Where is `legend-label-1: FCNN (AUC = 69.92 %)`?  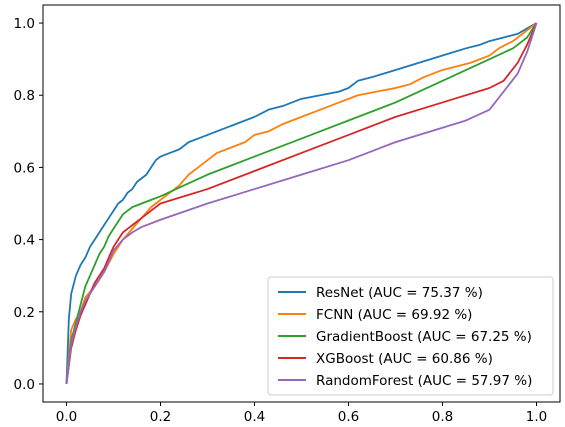
legend-label-1: FCNN (AUC = 69.92 %) is located at coordinates (394, 315).